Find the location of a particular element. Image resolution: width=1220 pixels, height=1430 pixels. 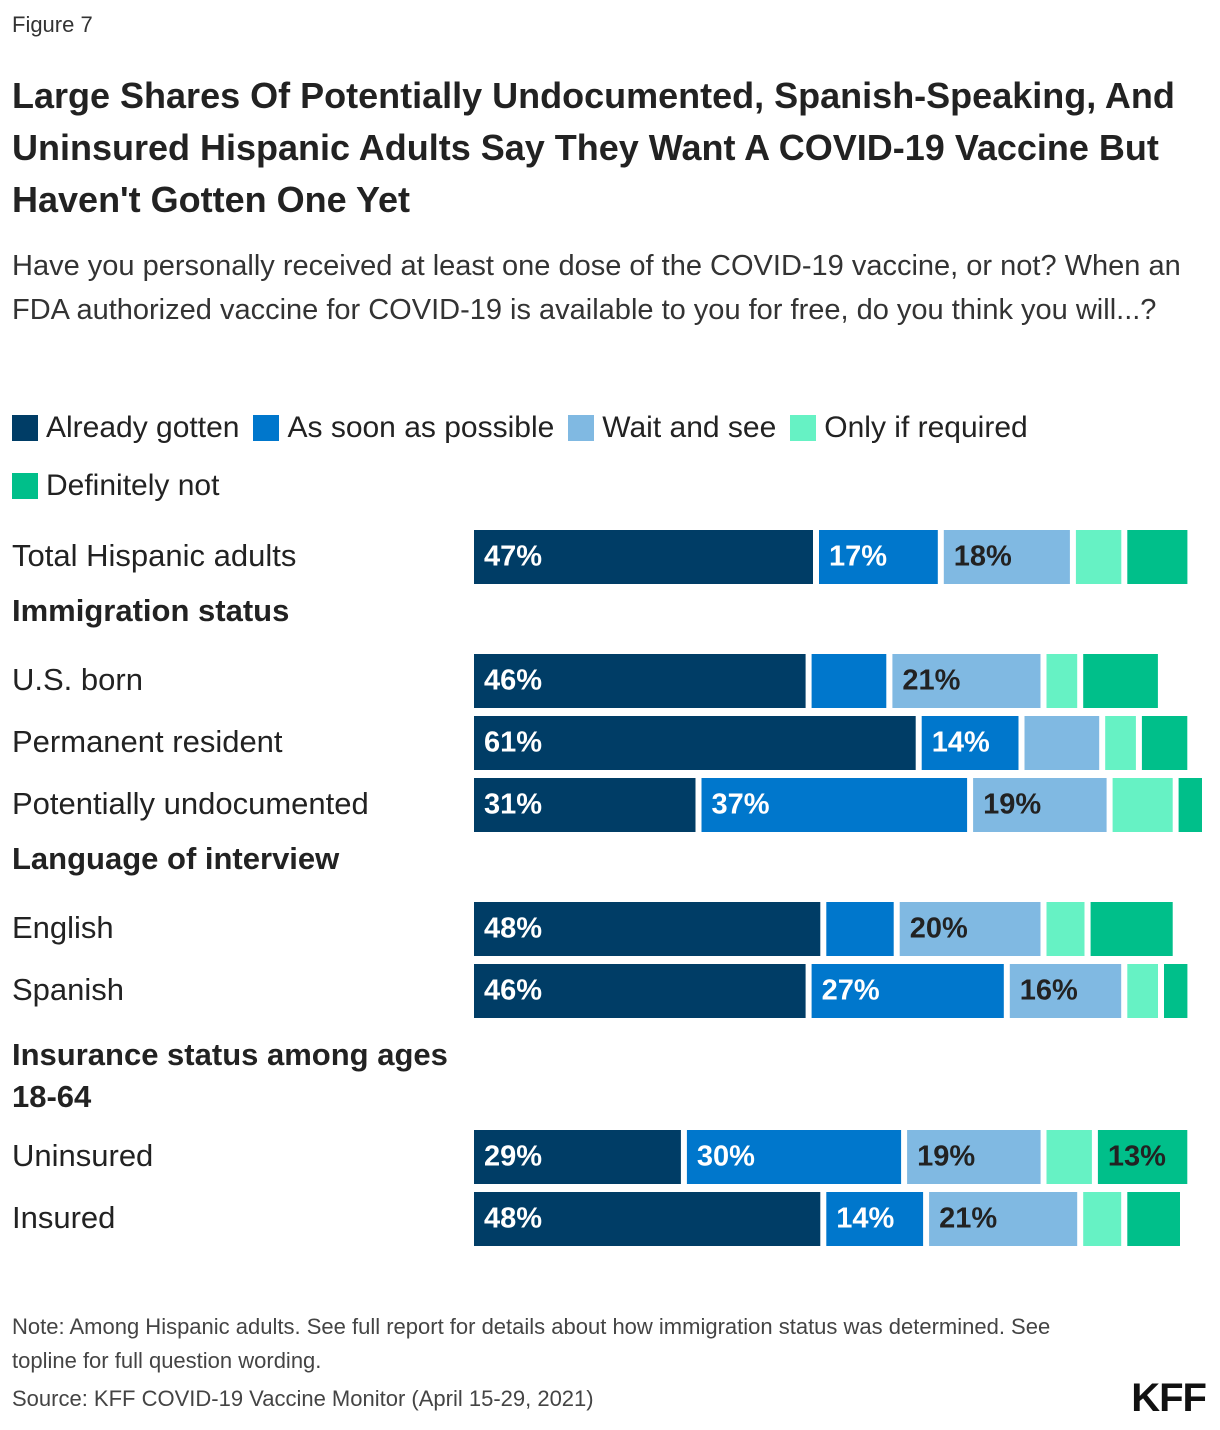

legend-item: Definitely not is located at coordinates (115, 486).